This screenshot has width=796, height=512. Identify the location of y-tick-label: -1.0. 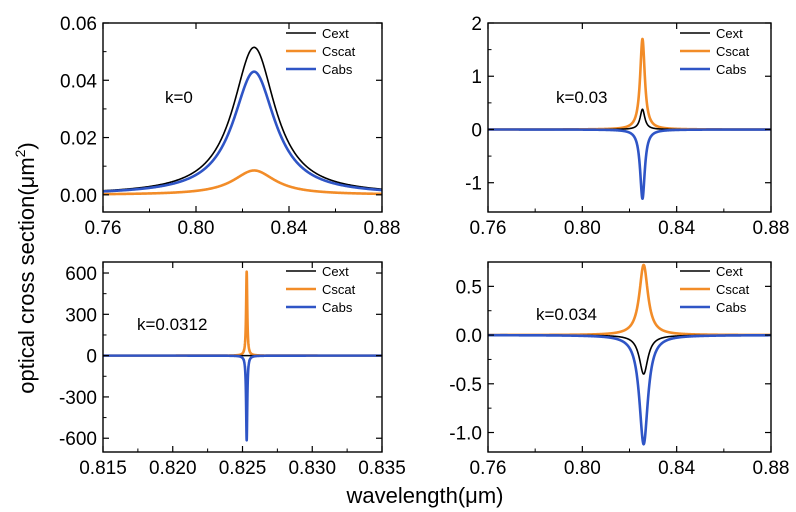
(465, 434).